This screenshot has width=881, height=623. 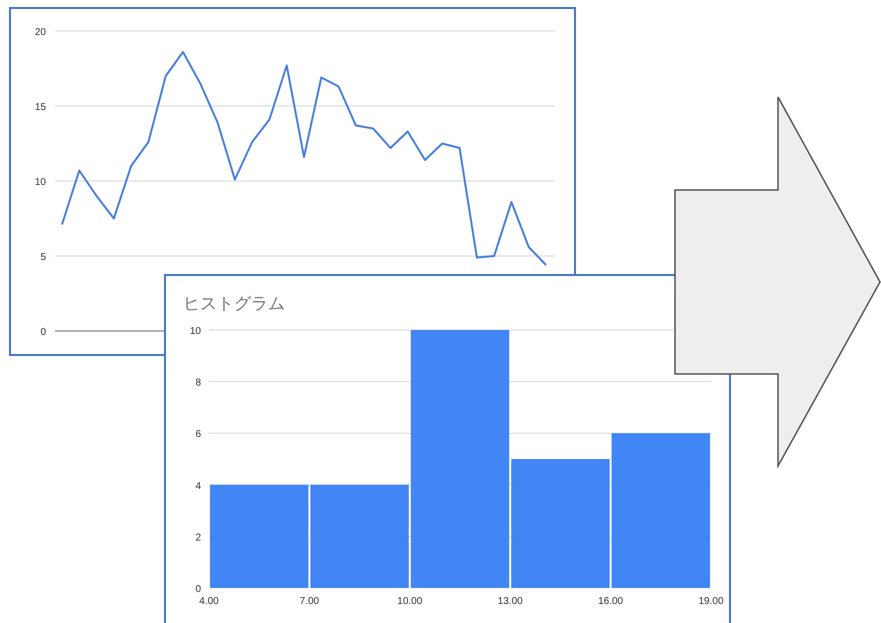 I want to click on x-tick-label: 4.00, so click(x=209, y=601).